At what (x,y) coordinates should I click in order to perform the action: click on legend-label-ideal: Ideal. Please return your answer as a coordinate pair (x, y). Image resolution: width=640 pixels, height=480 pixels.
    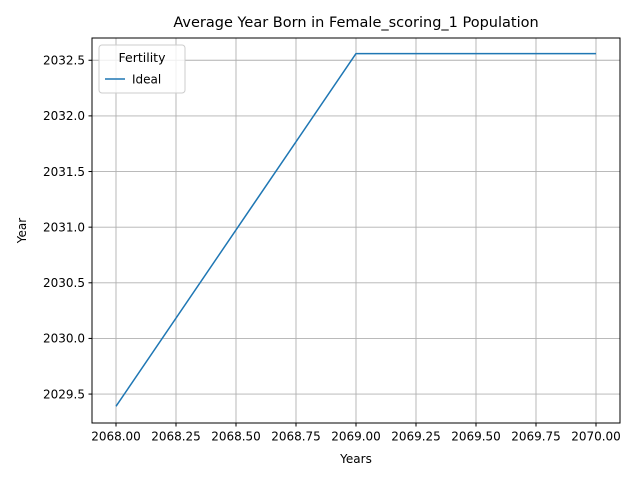
    Looking at the image, I should click on (146, 80).